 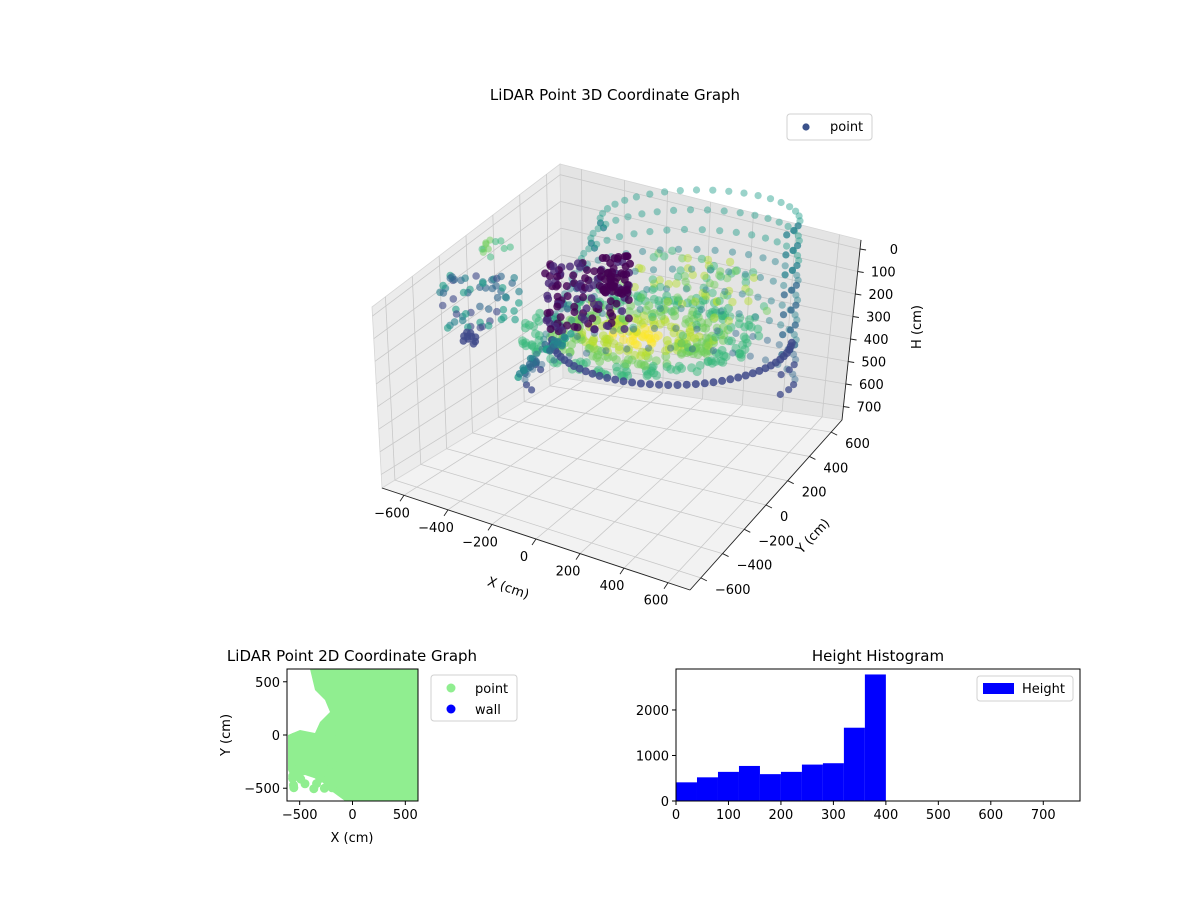 I want to click on z-tick-label-3d: 0, so click(x=894, y=250).